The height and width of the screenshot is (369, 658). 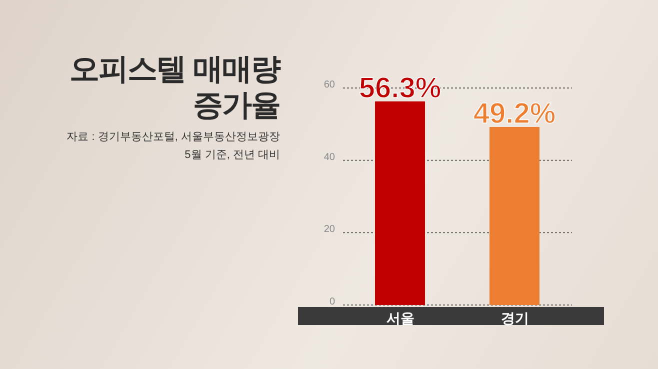 I want to click on x-tick-label: 서울, so click(x=400, y=318).